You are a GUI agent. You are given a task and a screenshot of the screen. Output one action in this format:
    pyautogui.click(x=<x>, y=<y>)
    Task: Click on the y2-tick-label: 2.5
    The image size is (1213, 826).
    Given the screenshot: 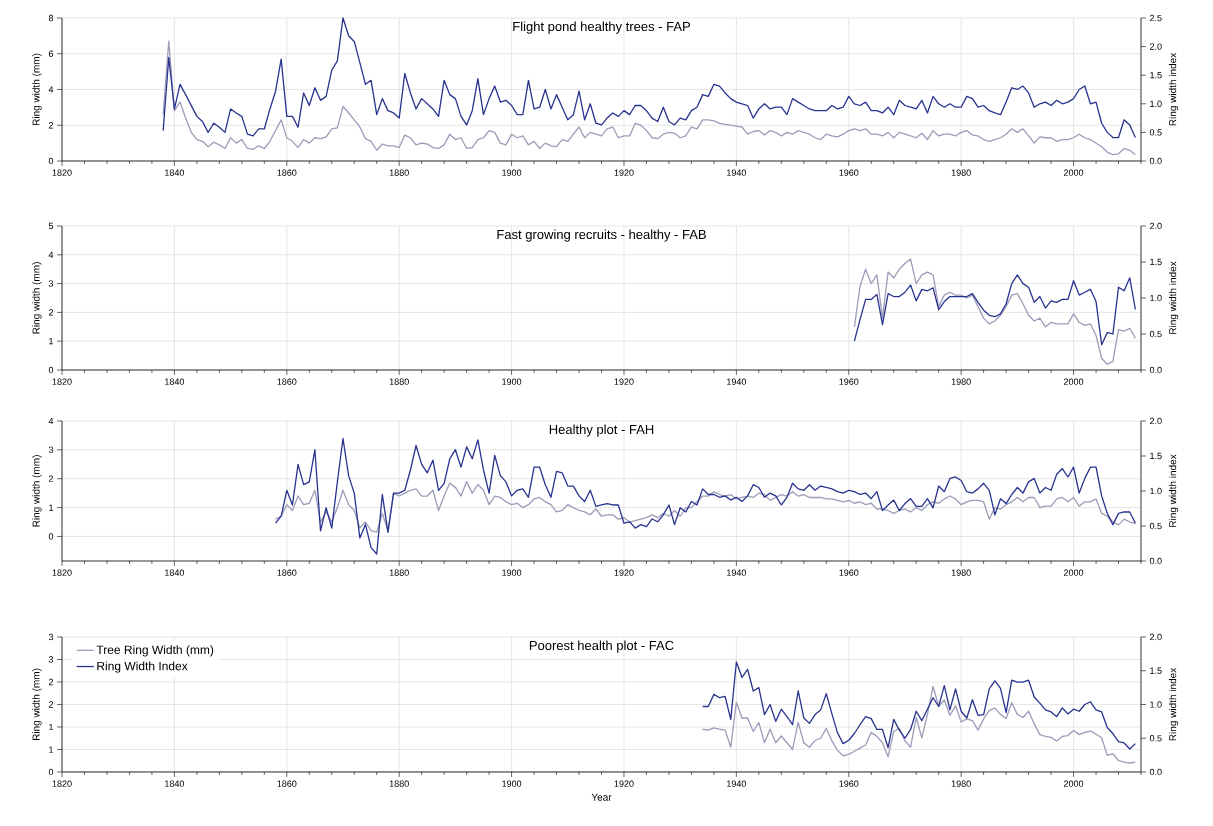 What is the action you would take?
    pyautogui.click(x=1155, y=18)
    